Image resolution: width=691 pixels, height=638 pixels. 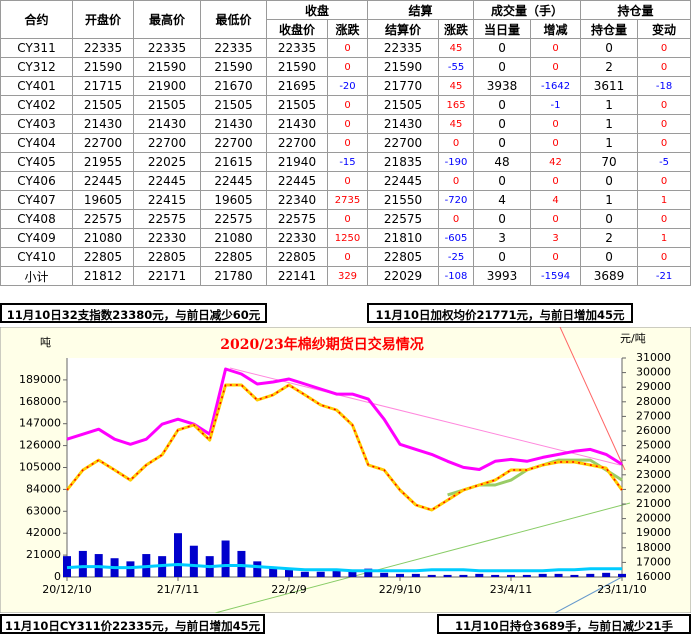 I want to click on table-cell: 165, so click(x=456, y=105).